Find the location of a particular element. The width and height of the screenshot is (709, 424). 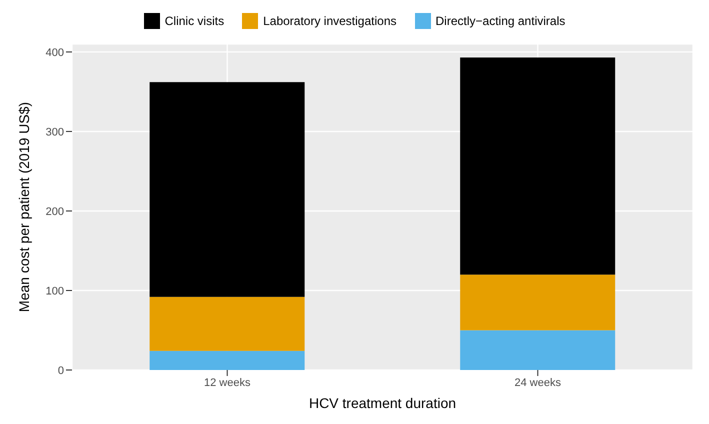

y-tick-label: 200 is located at coordinates (55, 212).